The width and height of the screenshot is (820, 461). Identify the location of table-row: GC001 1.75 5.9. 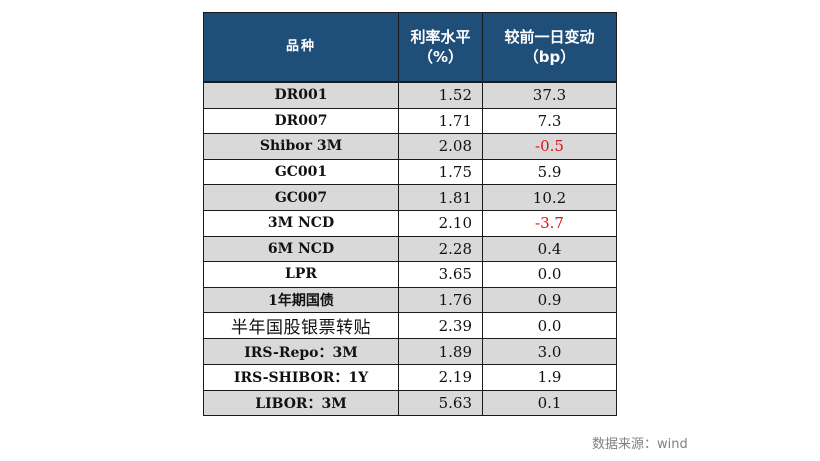
(410, 172).